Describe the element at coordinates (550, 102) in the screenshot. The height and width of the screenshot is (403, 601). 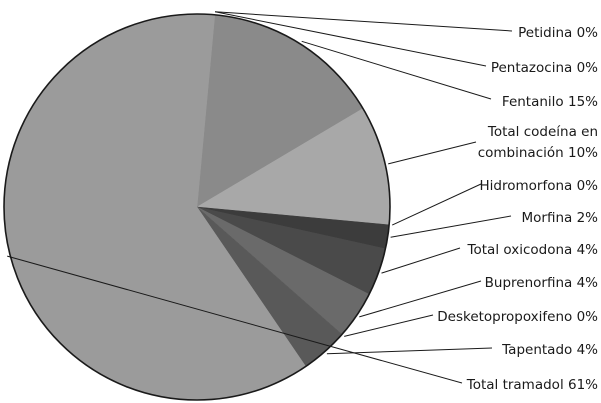
I see `slice-label-2: Fentanilo 15%` at that location.